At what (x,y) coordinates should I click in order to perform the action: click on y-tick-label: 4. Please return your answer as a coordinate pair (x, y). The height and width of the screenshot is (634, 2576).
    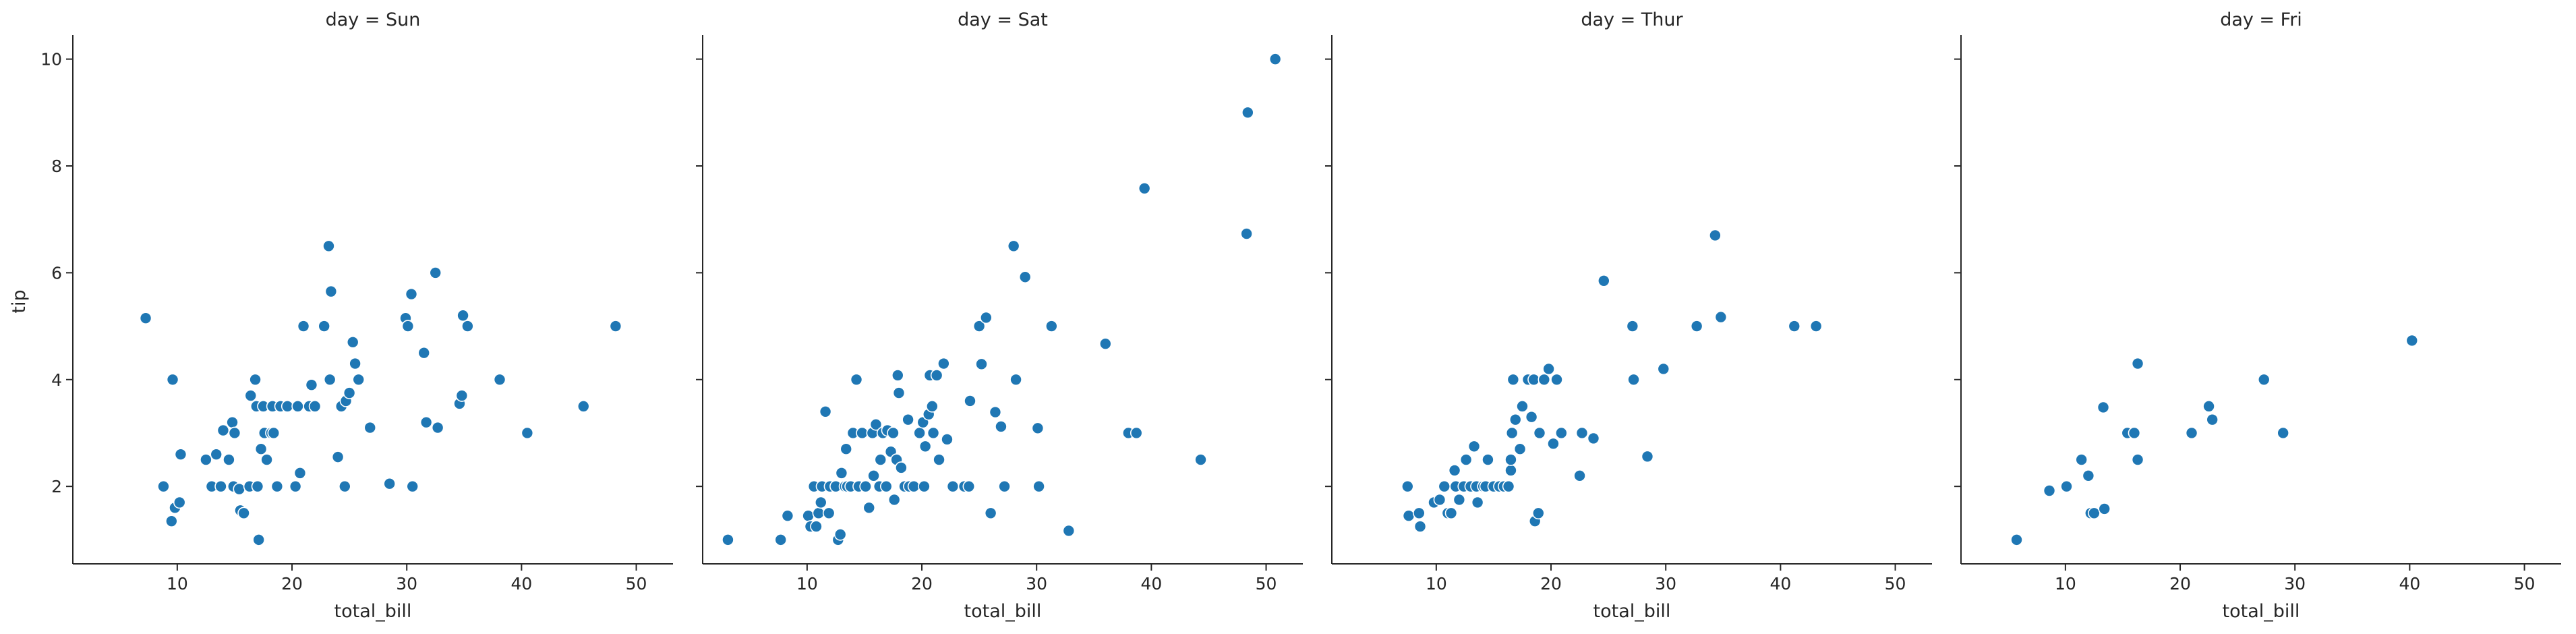
    Looking at the image, I should click on (56, 380).